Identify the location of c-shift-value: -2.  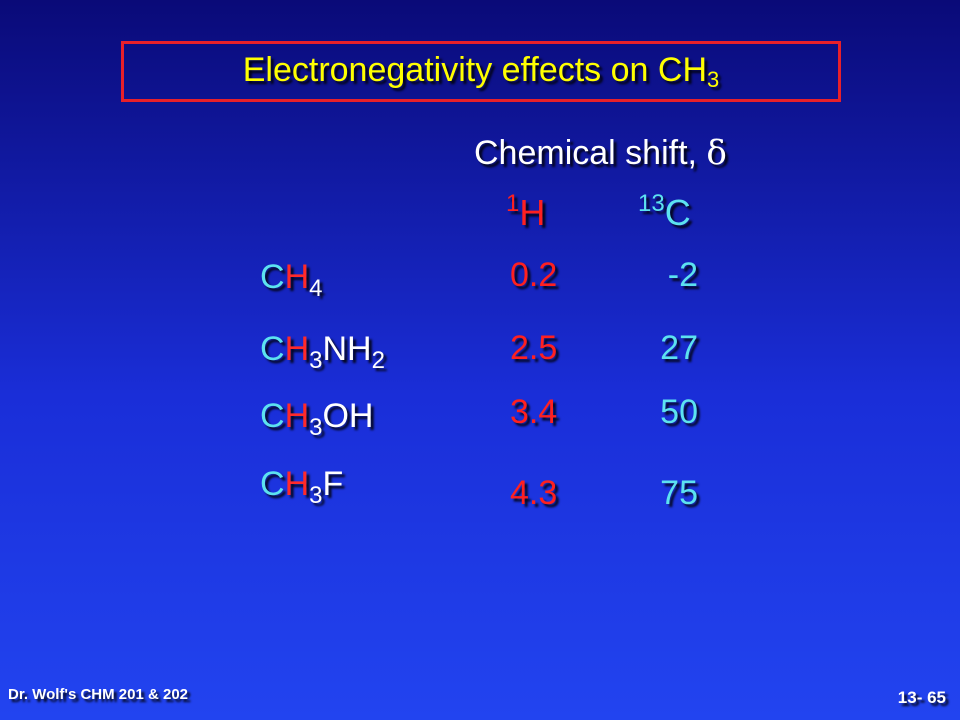
(682, 275).